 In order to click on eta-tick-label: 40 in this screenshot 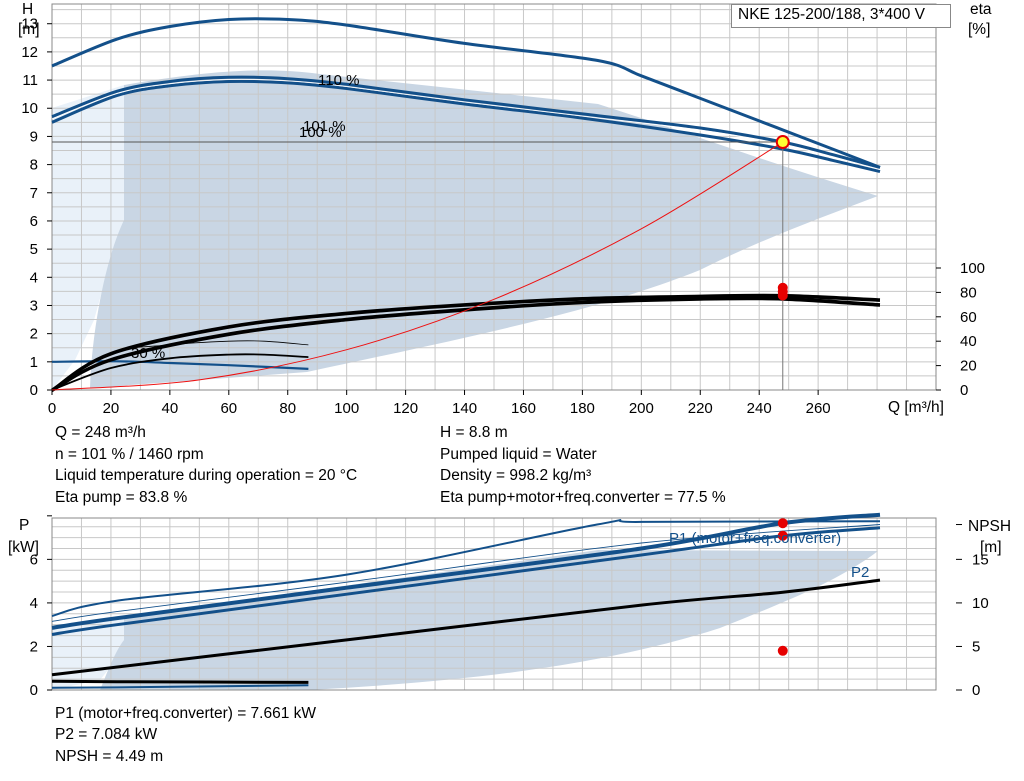, I will do `click(968, 341)`.